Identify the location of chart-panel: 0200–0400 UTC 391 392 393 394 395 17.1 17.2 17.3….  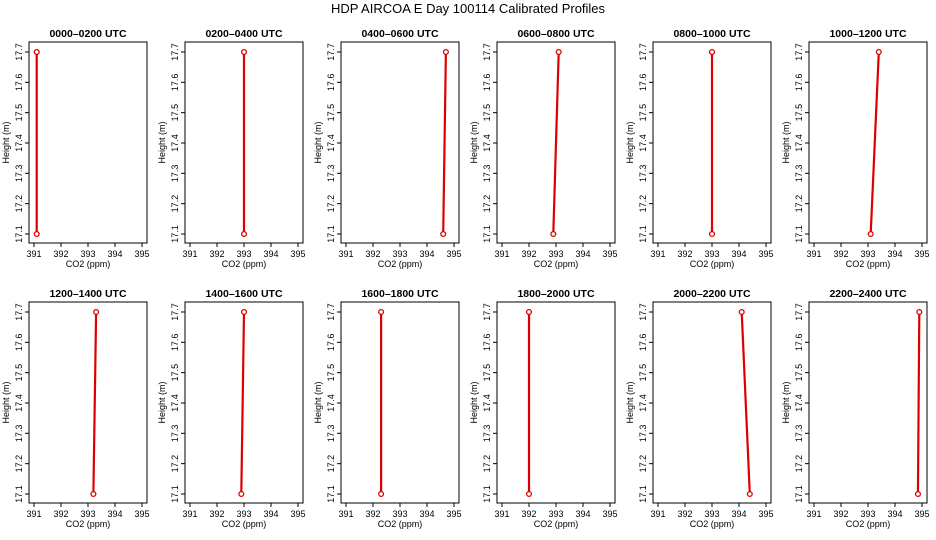
(231, 148).